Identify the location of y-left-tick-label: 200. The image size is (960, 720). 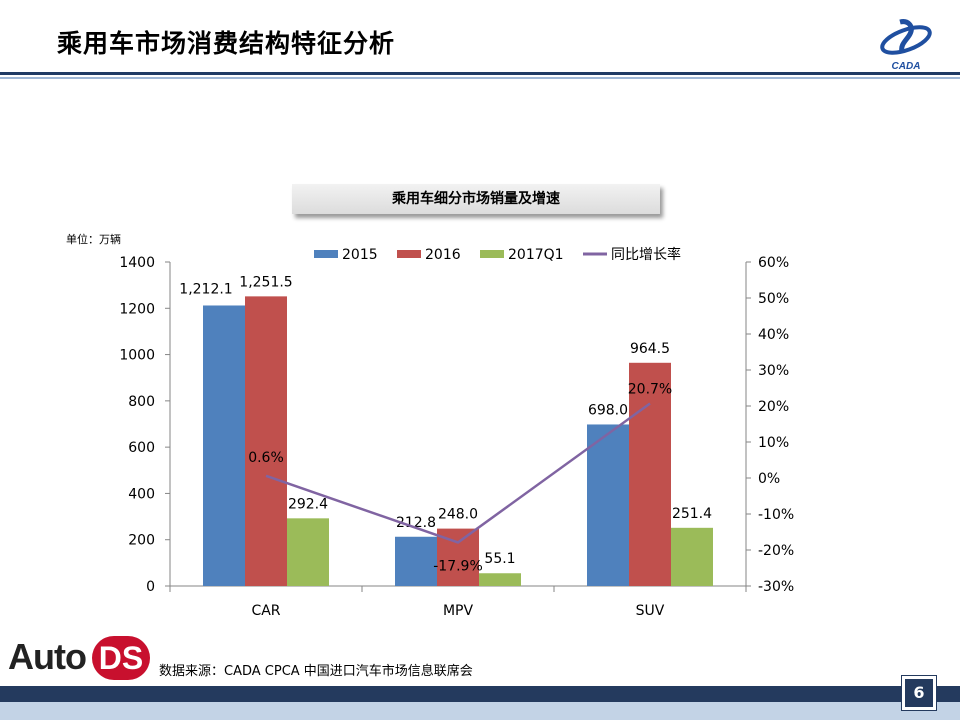
(141, 541).